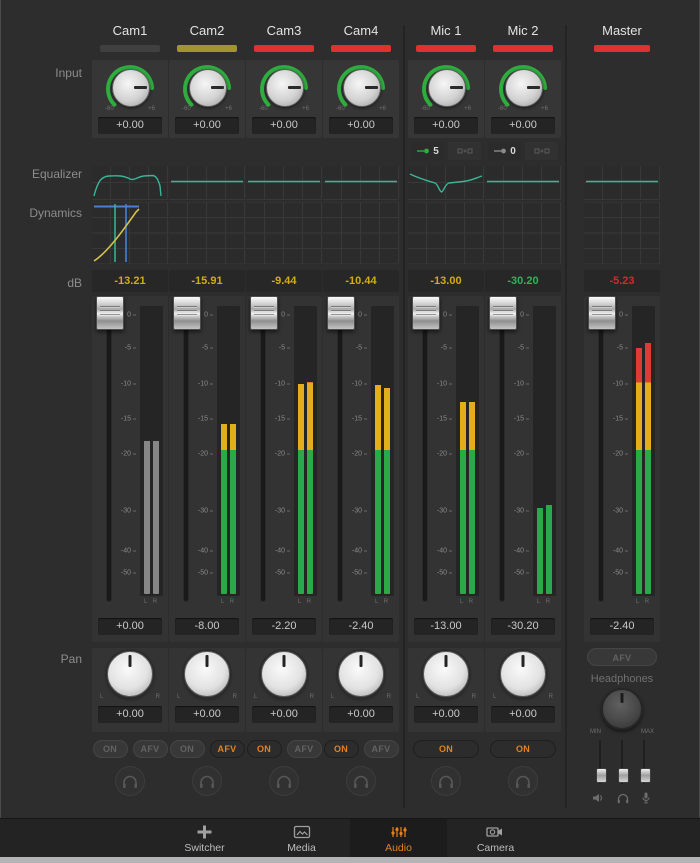  Describe the element at coordinates (398, 838) in the screenshot. I see `tab-audio: Audio` at that location.